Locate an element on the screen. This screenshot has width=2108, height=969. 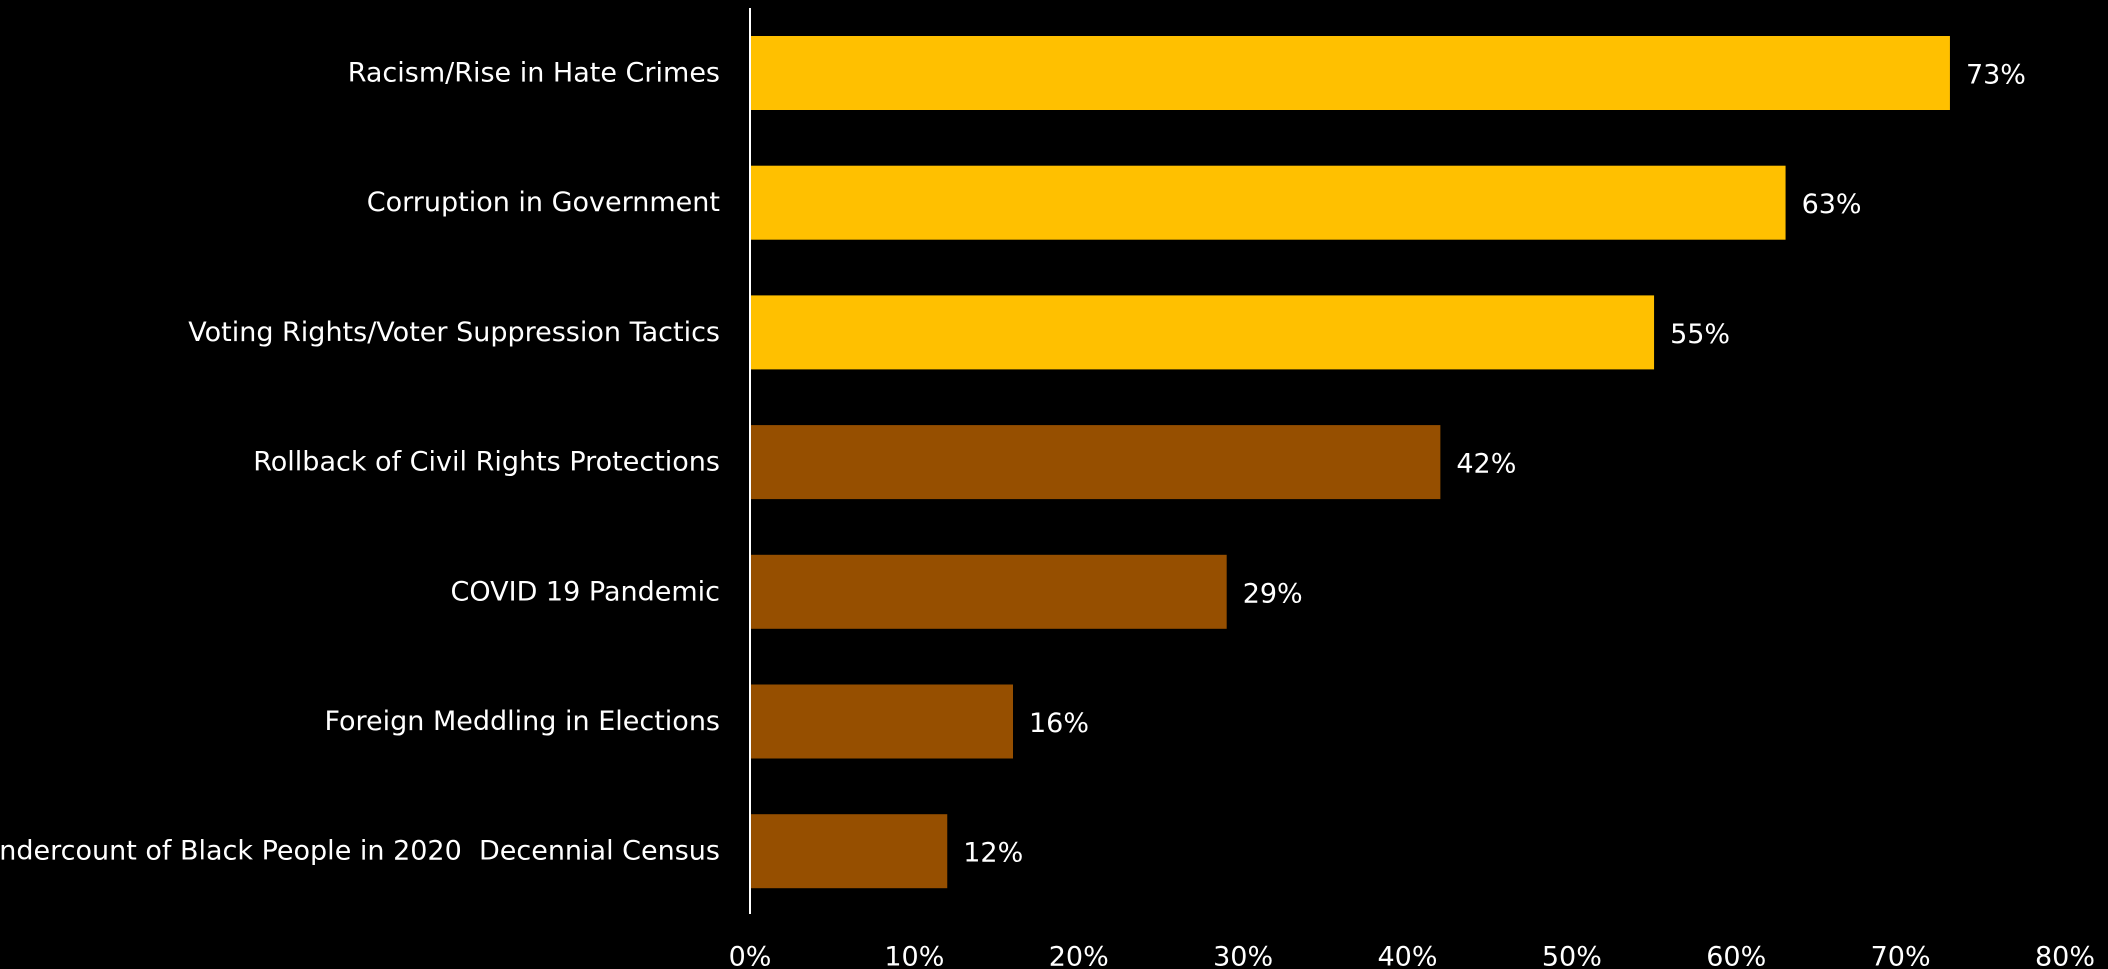
x-tick-label: 20% is located at coordinates (1079, 955).